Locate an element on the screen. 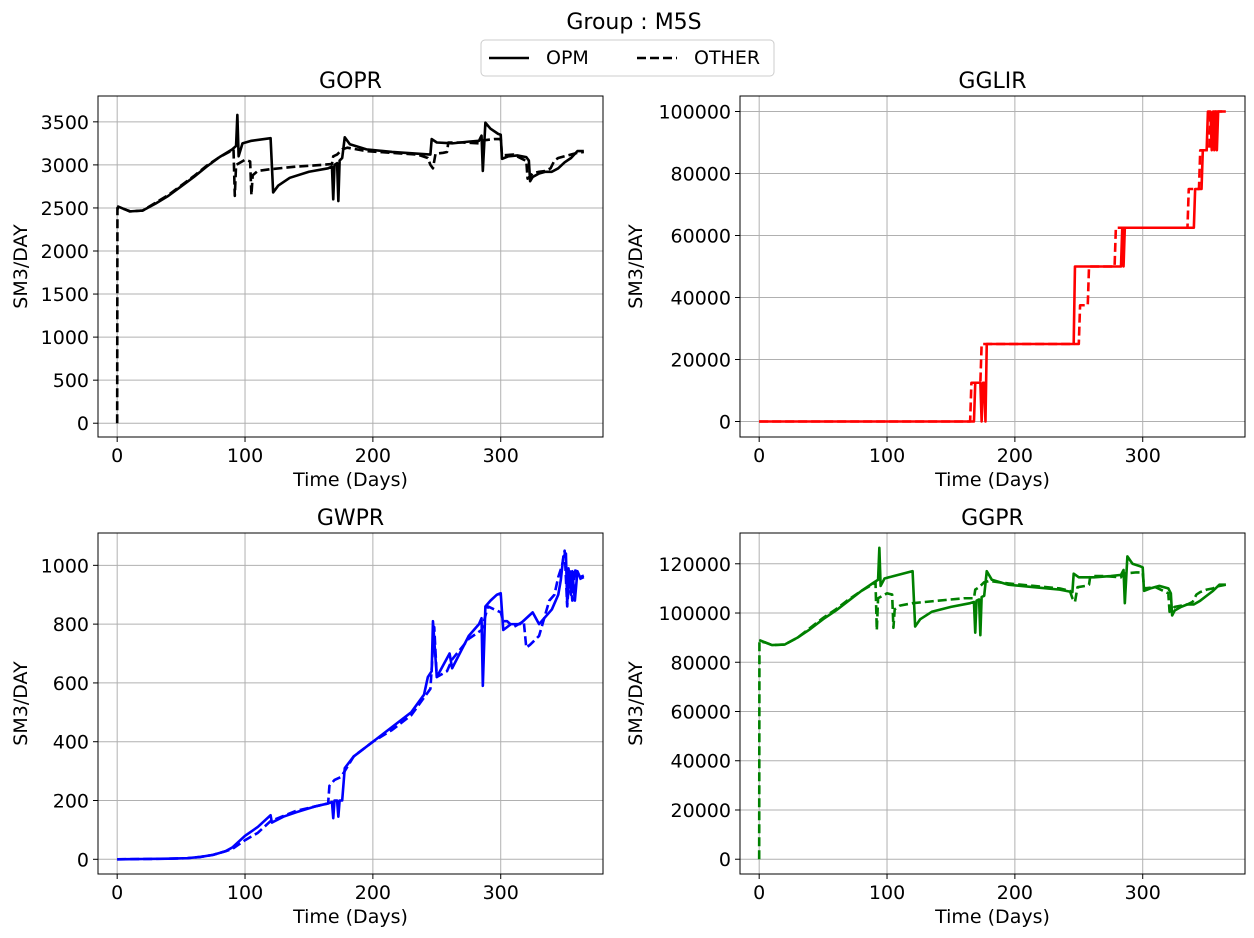  ggpr-xtick-label: 100 is located at coordinates (887, 893).